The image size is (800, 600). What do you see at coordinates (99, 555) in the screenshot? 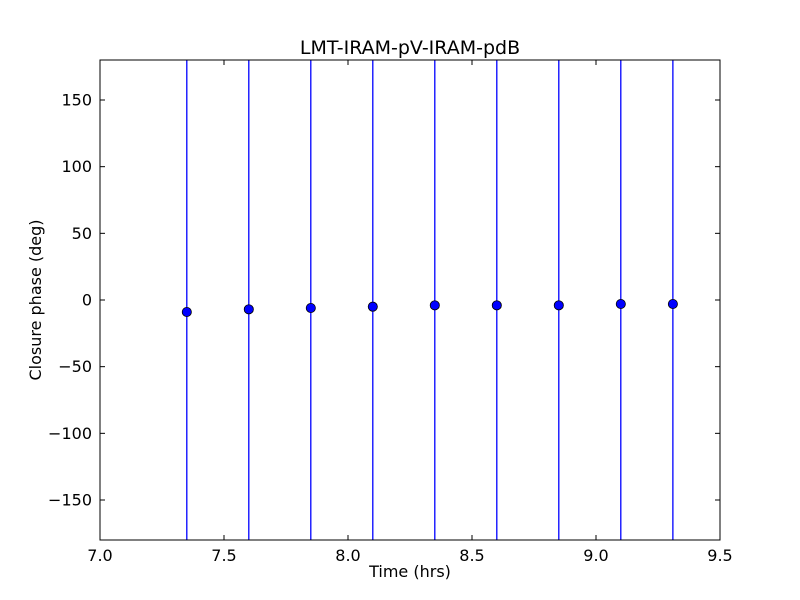
I see `x-tick-label: 7.0` at bounding box center [99, 555].